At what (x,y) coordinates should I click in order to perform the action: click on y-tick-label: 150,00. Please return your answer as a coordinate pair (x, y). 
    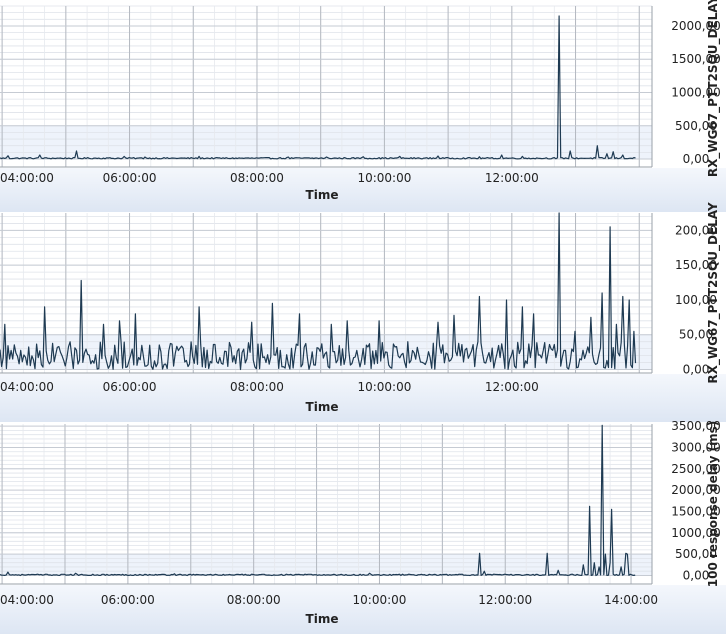
    Looking at the image, I should click on (696, 265).